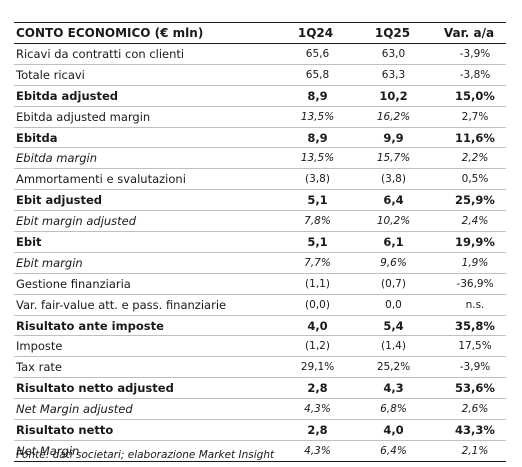  Describe the element at coordinates (468, 179) in the screenshot. I see `value-variation: 0,5%` at that location.